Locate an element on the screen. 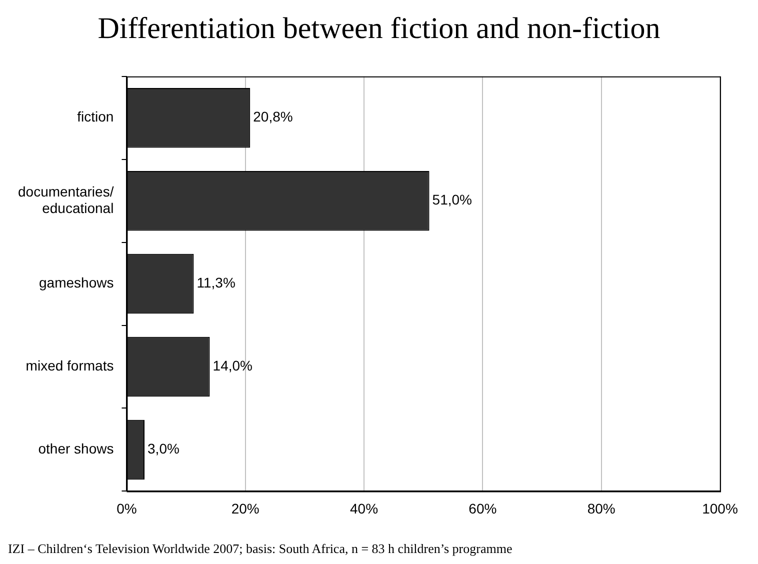 Image resolution: width=758 pixels, height=564 pixels. data-label: 11,3% is located at coordinates (216, 282).